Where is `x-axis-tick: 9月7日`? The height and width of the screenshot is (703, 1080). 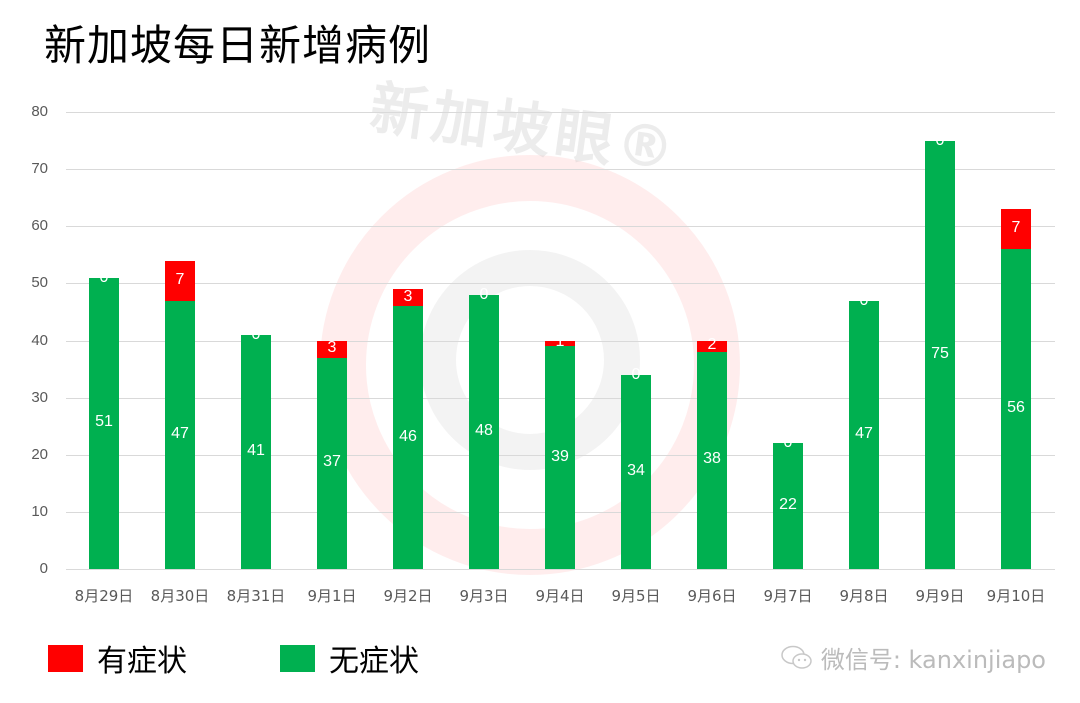
x-axis-tick: 9月7日 is located at coordinates (788, 596).